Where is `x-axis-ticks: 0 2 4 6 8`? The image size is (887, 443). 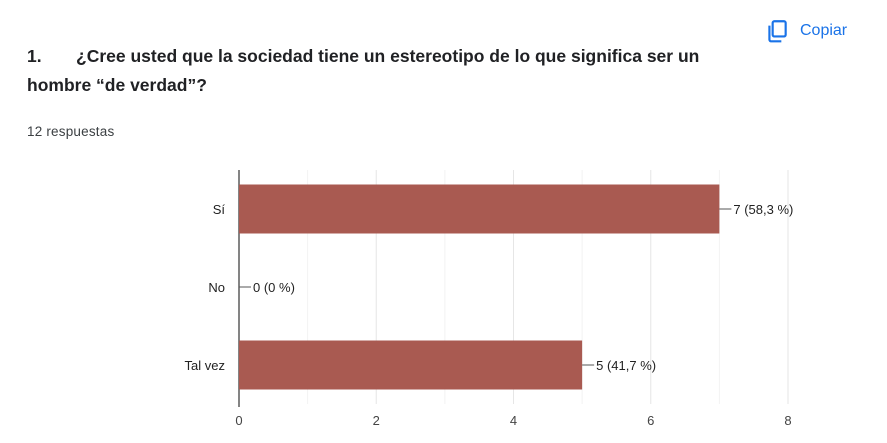 x-axis-ticks: 0 2 4 6 8 is located at coordinates (513, 420).